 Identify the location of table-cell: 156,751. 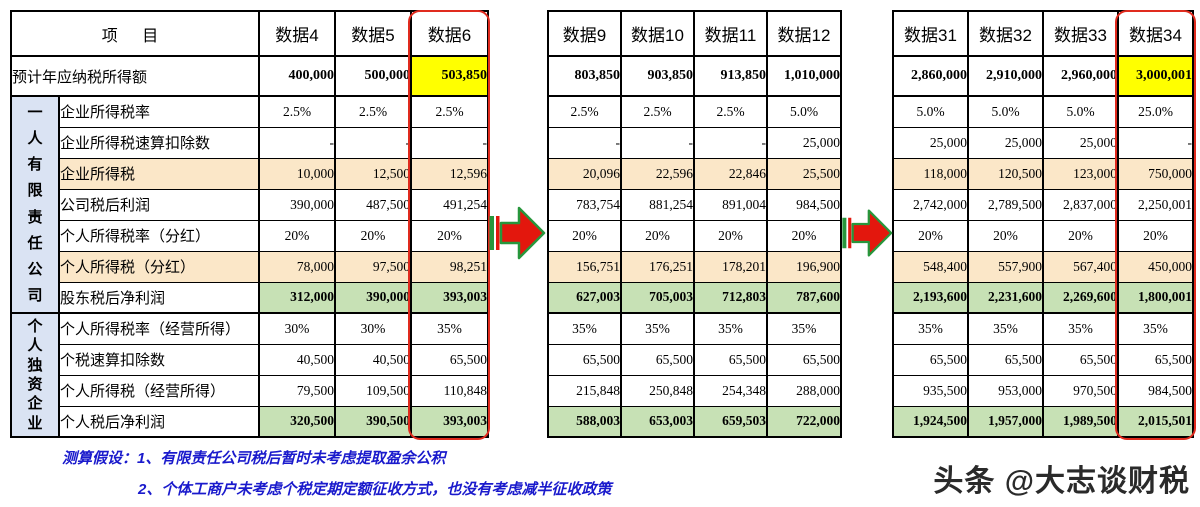
(584, 266).